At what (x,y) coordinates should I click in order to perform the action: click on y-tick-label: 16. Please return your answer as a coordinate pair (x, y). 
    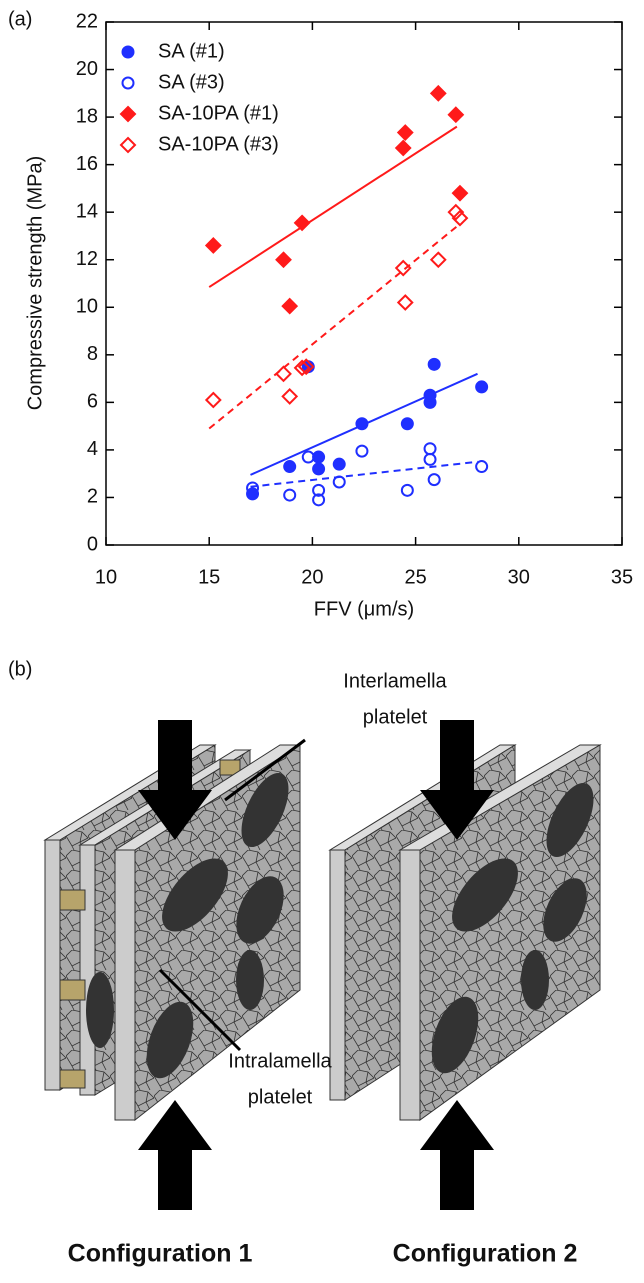
    Looking at the image, I should click on (87, 164).